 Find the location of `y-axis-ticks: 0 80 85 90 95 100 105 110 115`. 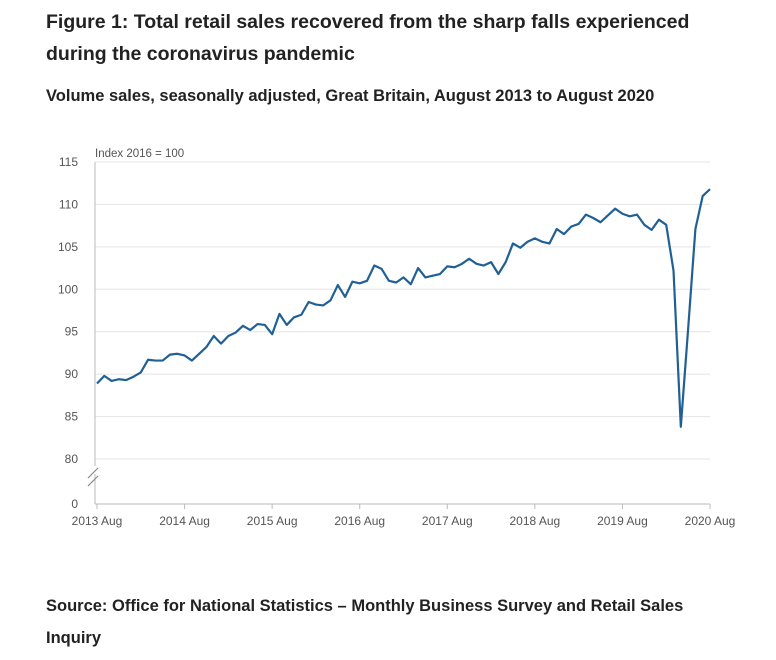

y-axis-ticks: 0 80 85 90 95 100 105 110 115 is located at coordinates (68, 333).